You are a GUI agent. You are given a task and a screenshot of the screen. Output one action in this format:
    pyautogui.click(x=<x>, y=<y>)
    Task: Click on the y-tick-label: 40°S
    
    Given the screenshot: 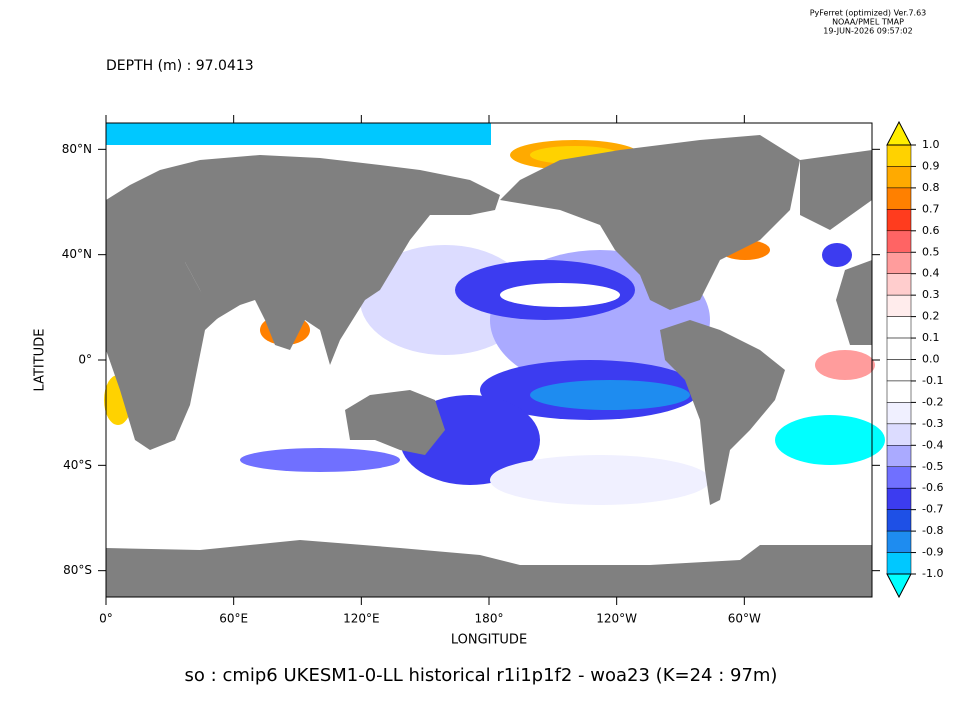 What is the action you would take?
    pyautogui.click(x=77, y=465)
    